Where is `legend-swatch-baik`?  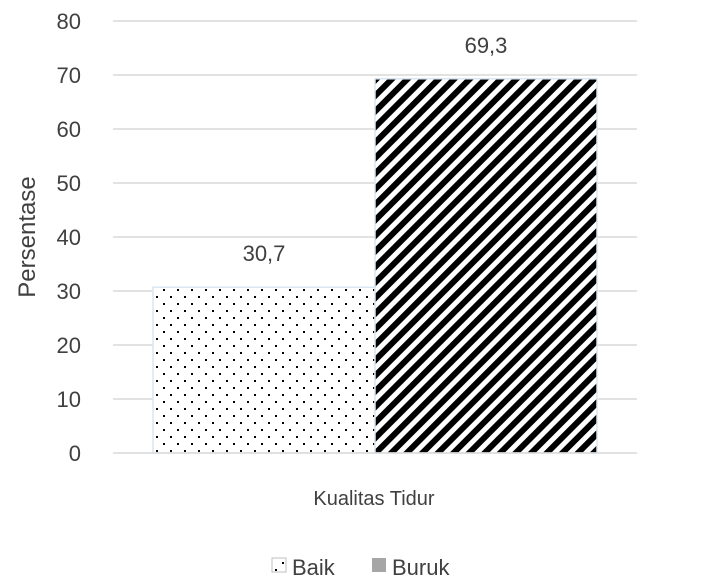 legend-swatch-baik is located at coordinates (279, 565).